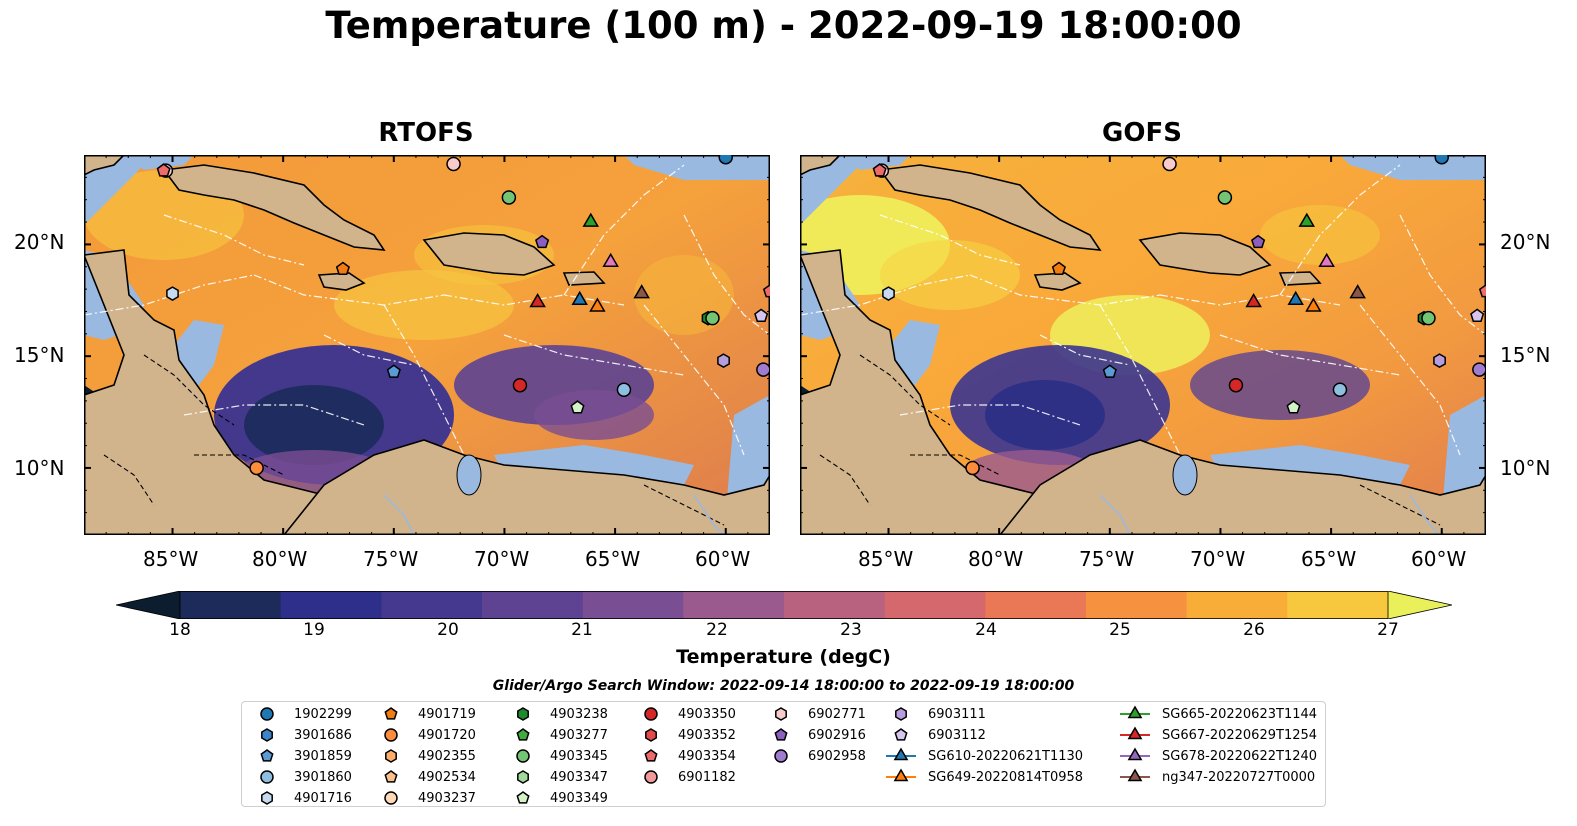  I want to click on legend-label: 3901859, so click(323, 756).